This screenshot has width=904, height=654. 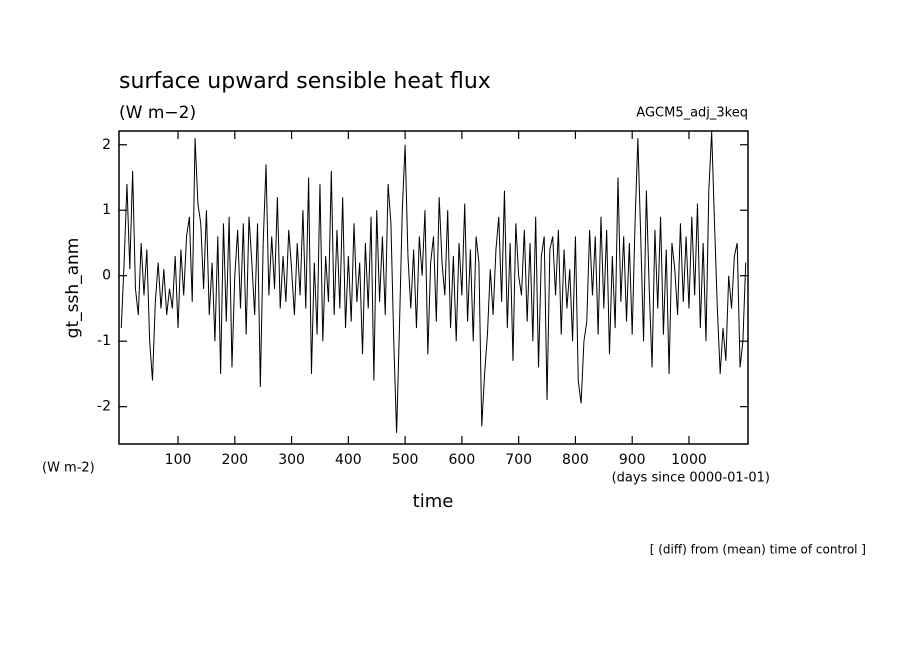 I want to click on x-tick-label: 300, so click(x=291, y=460).